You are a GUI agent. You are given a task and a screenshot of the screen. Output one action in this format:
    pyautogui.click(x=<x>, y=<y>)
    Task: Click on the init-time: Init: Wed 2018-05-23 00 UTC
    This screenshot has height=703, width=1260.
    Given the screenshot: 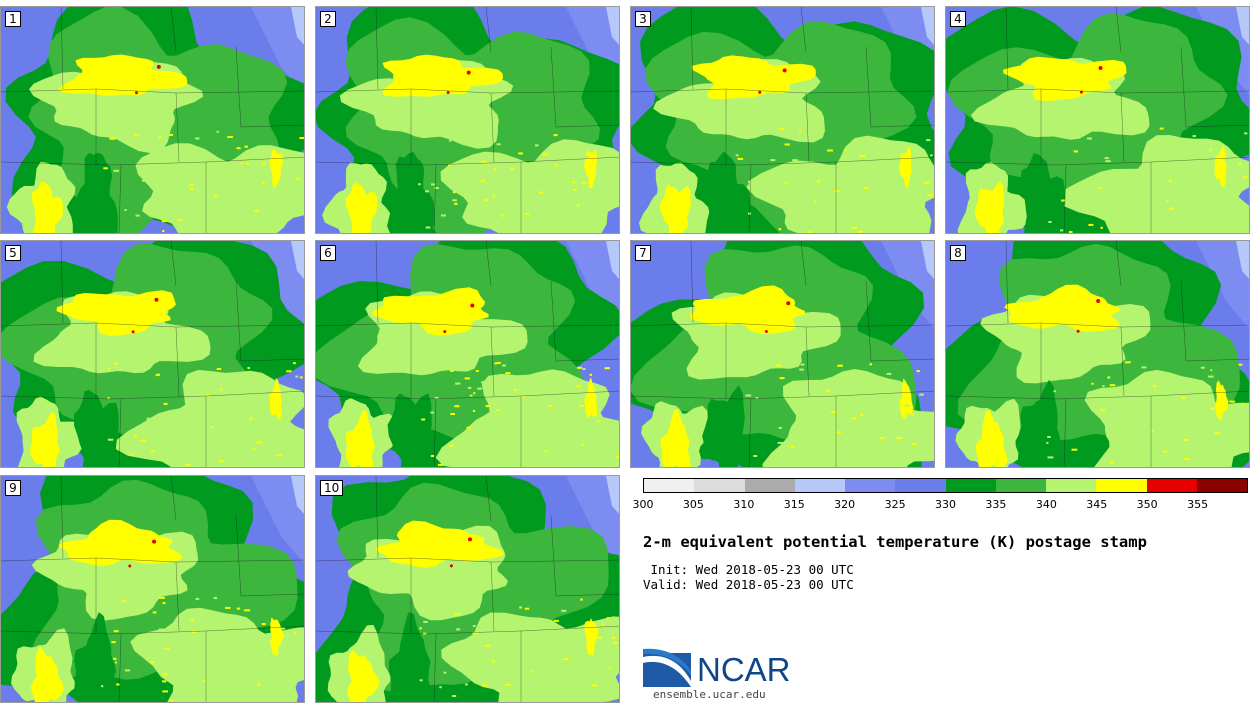 What is the action you would take?
    pyautogui.click(x=748, y=569)
    